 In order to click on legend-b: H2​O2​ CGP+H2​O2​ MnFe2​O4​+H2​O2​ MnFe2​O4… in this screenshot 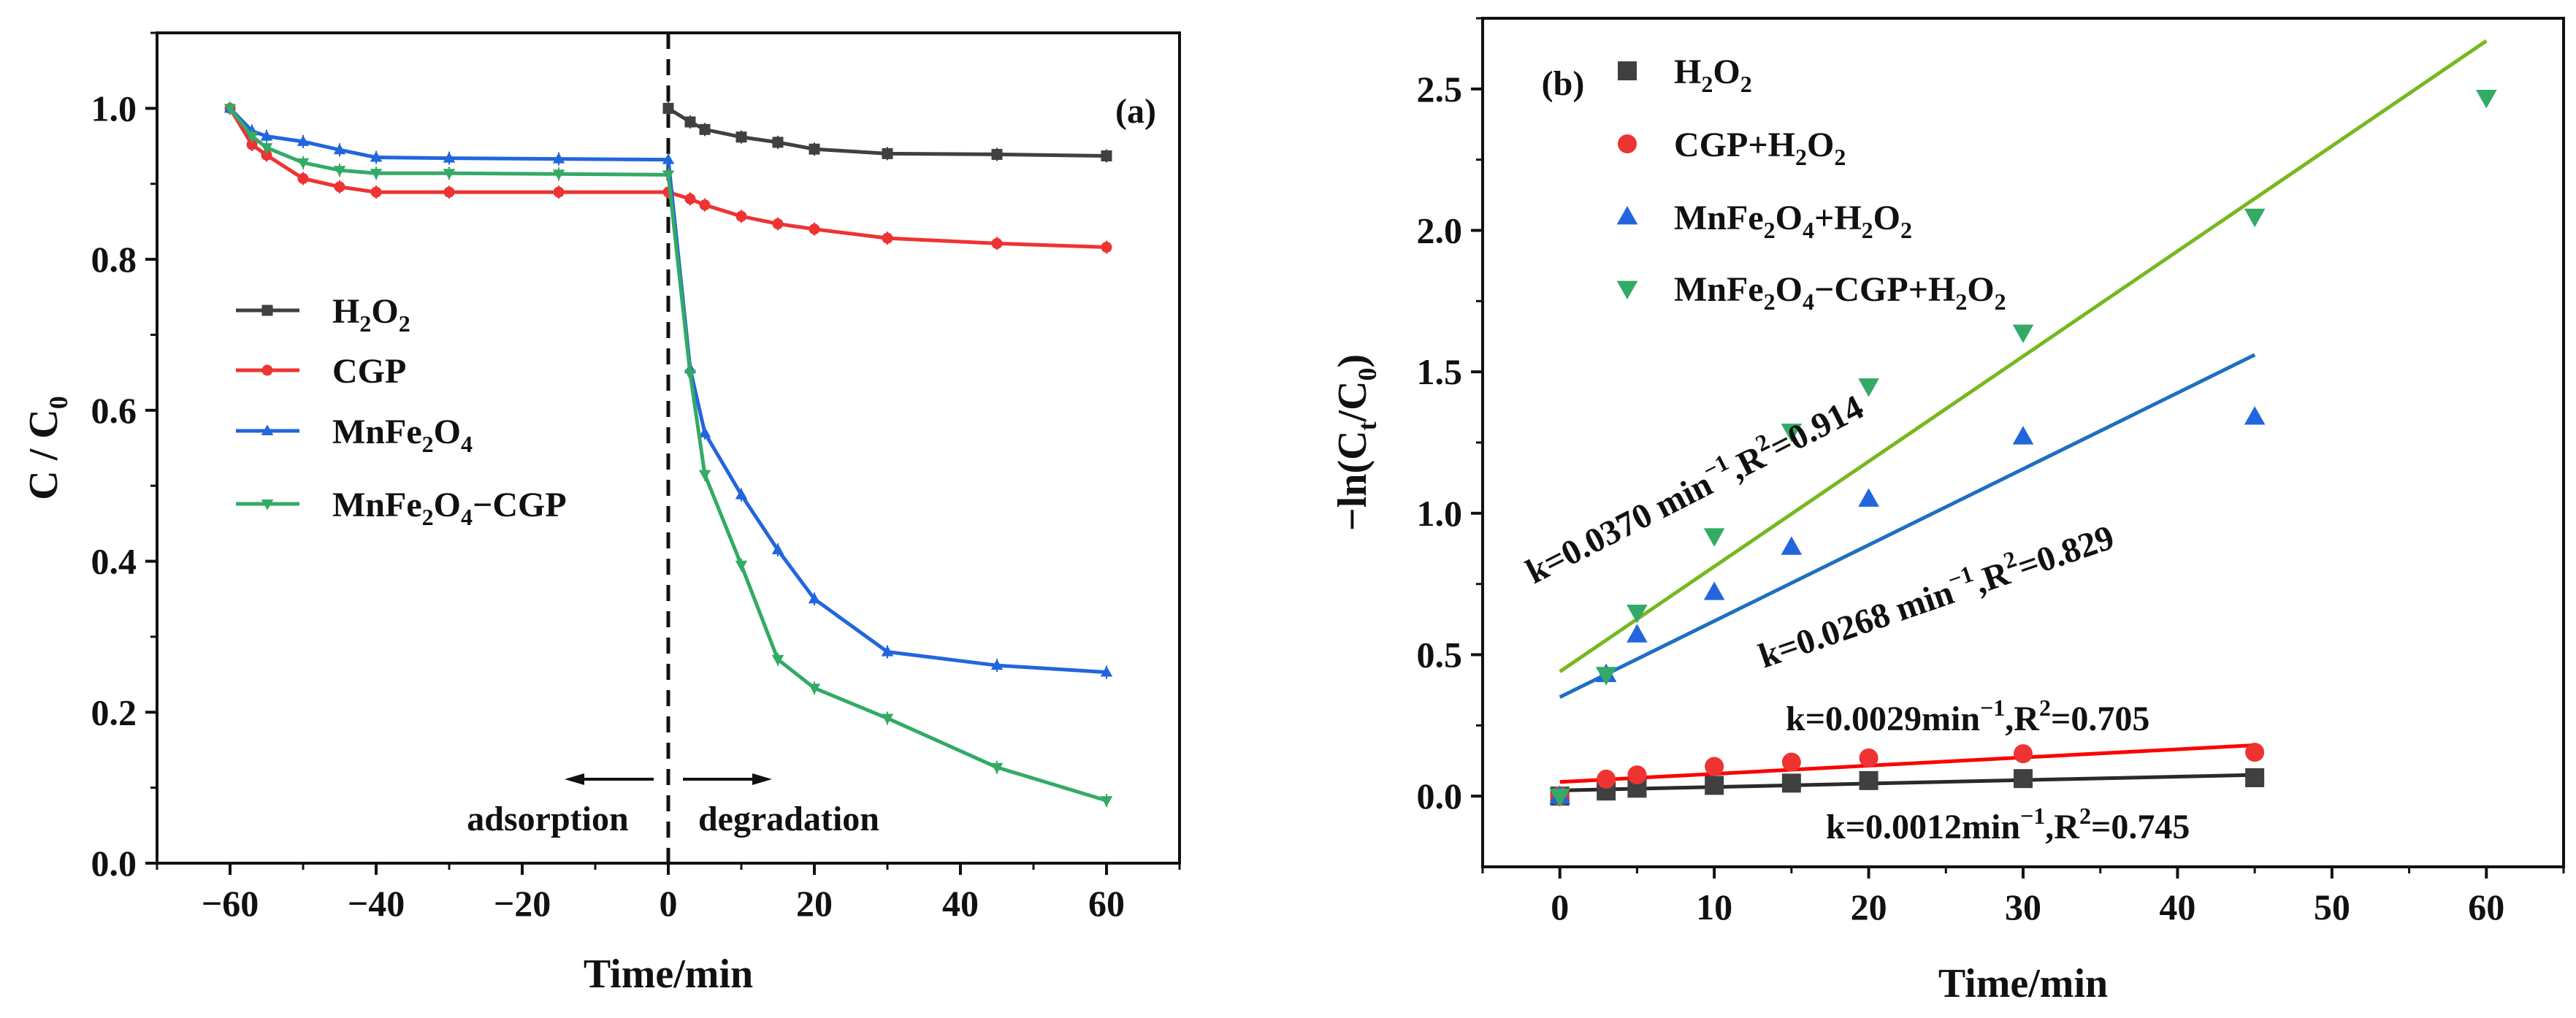, I will do `click(1811, 184)`.